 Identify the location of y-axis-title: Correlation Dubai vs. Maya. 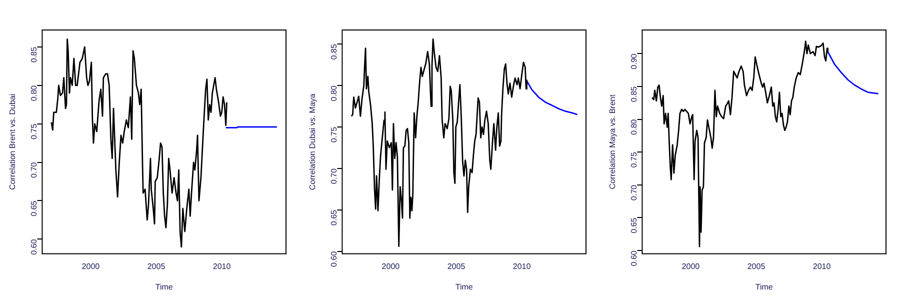
(313, 141).